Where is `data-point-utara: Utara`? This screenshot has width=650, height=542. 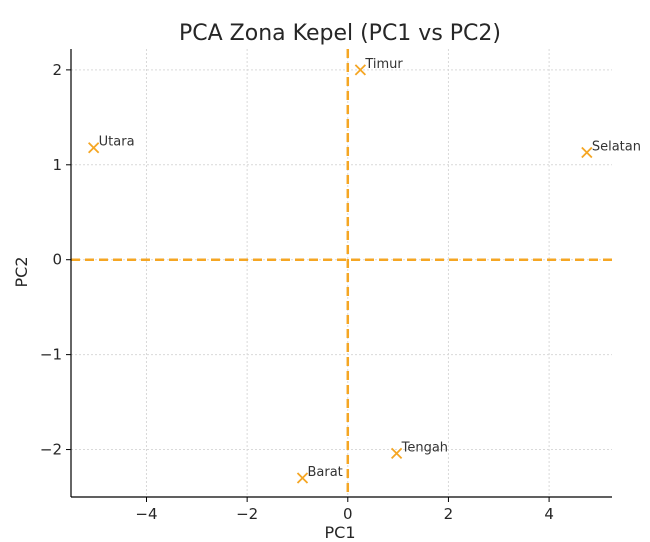 data-point-utara: Utara is located at coordinates (111, 144).